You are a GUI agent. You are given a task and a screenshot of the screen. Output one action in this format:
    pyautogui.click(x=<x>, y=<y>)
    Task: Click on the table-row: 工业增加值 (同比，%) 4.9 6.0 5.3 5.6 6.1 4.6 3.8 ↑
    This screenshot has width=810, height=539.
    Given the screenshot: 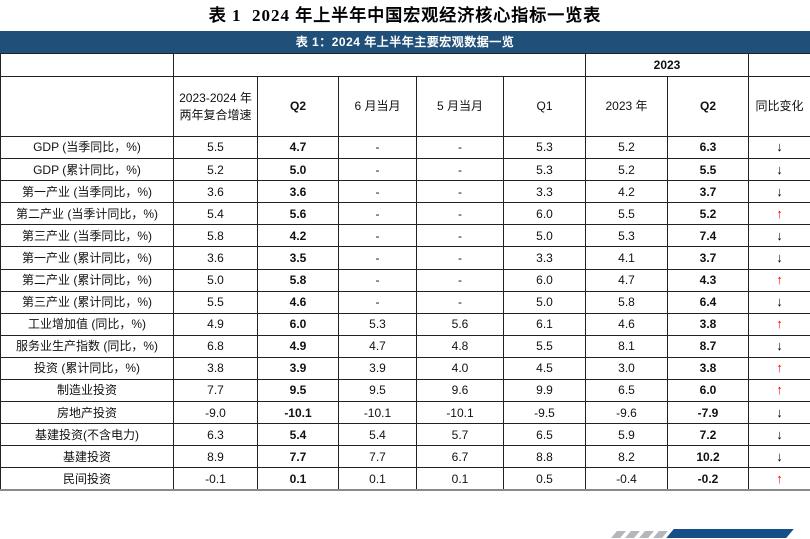 What is the action you would take?
    pyautogui.click(x=405, y=324)
    